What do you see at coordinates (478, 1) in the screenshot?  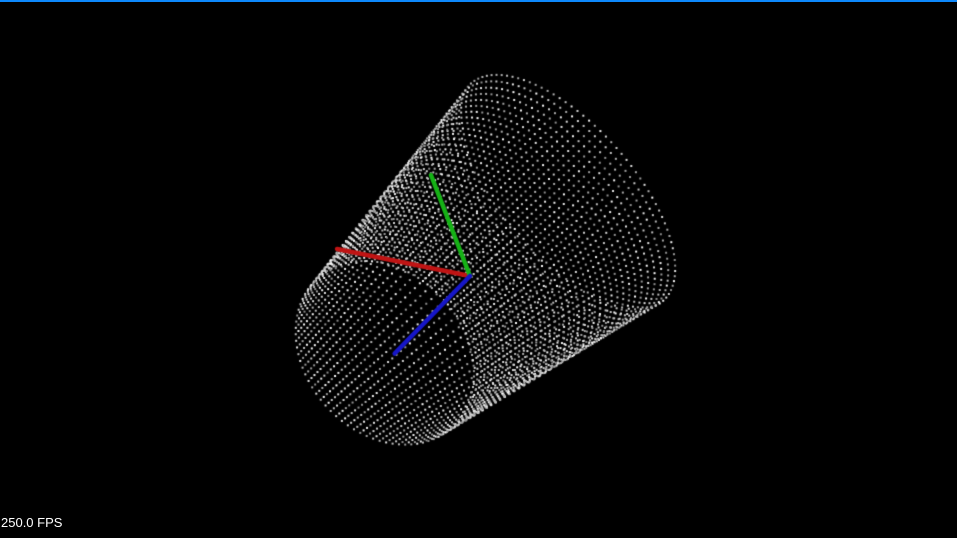 I see `window-focus-border` at bounding box center [478, 1].